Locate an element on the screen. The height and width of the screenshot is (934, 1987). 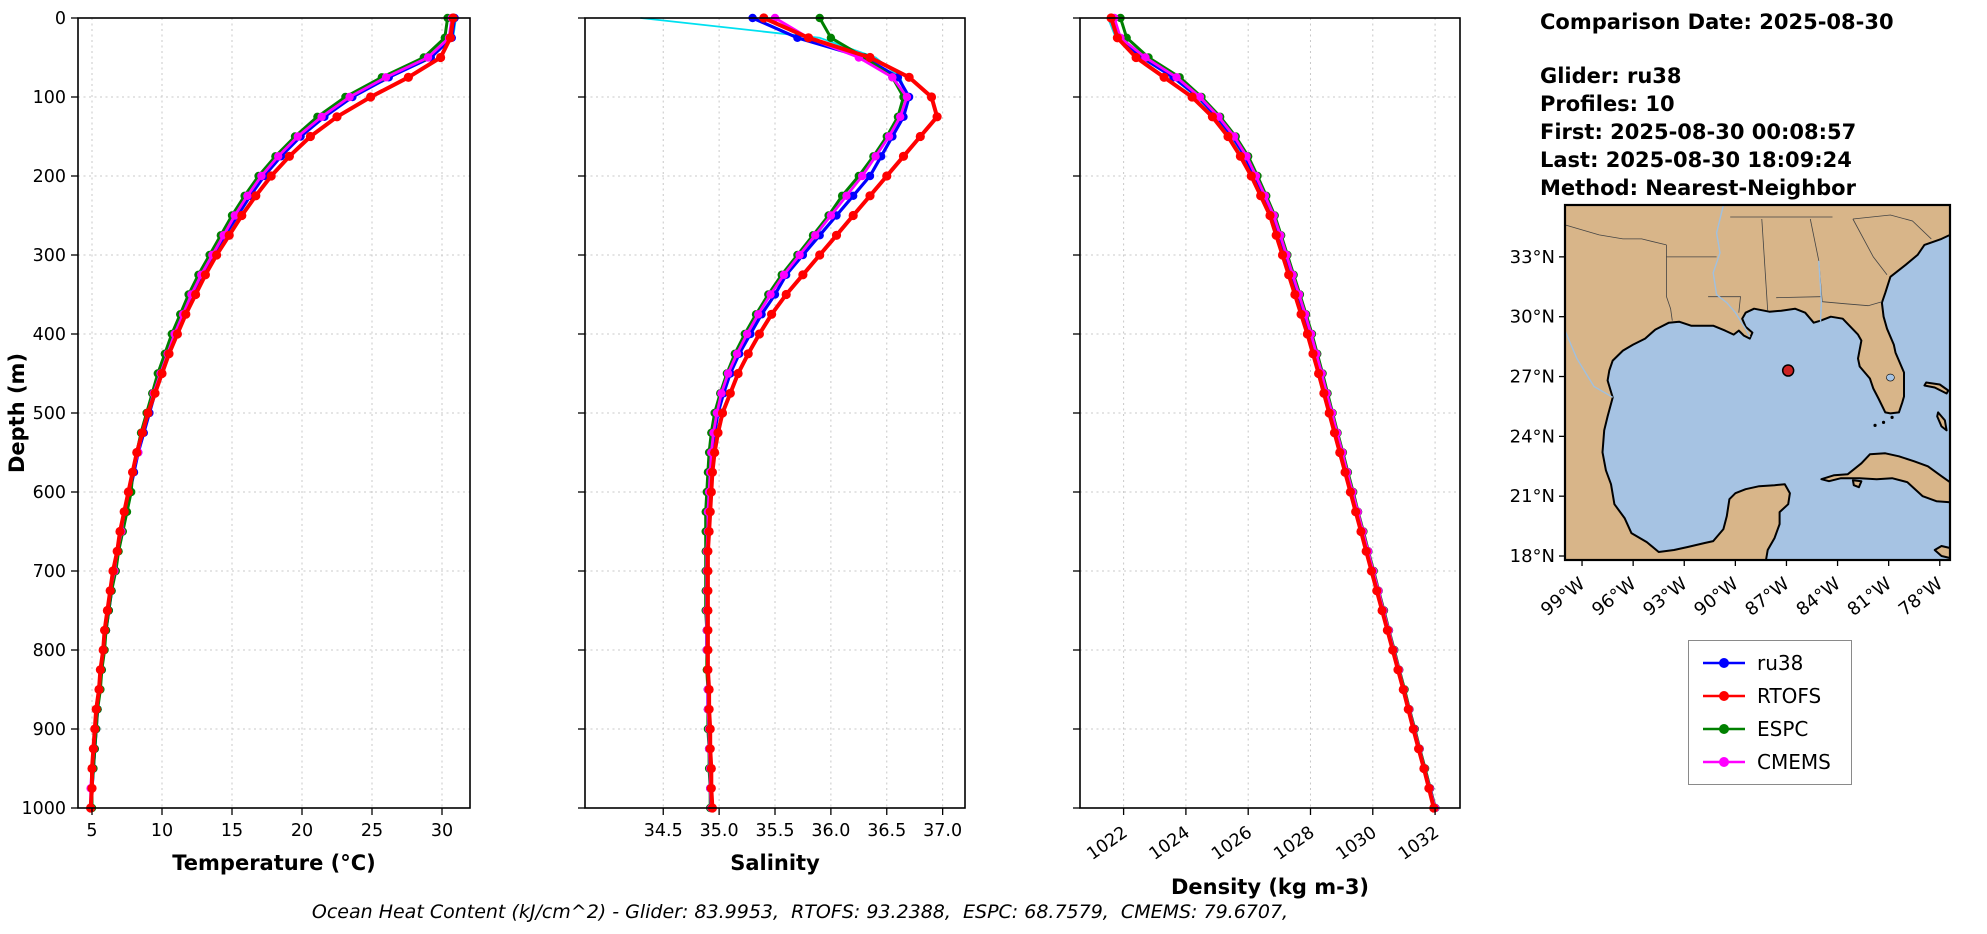
svg-text: 25 is located at coordinates (372, 831).